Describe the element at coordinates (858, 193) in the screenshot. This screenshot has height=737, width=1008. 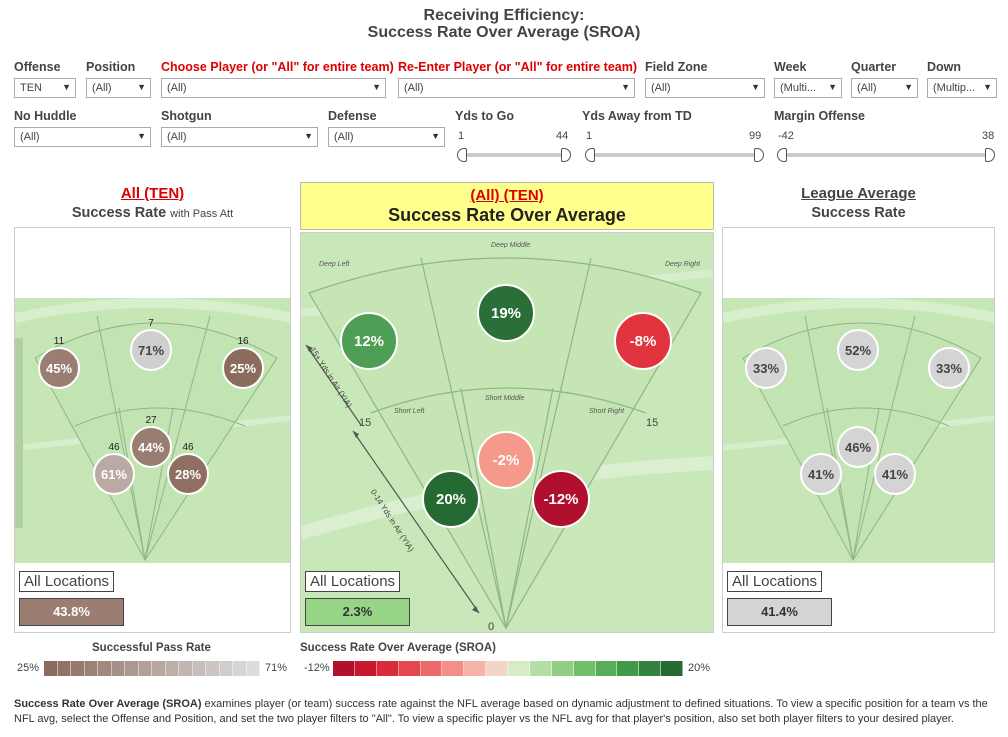
I see `right-panel-title: League Average` at that location.